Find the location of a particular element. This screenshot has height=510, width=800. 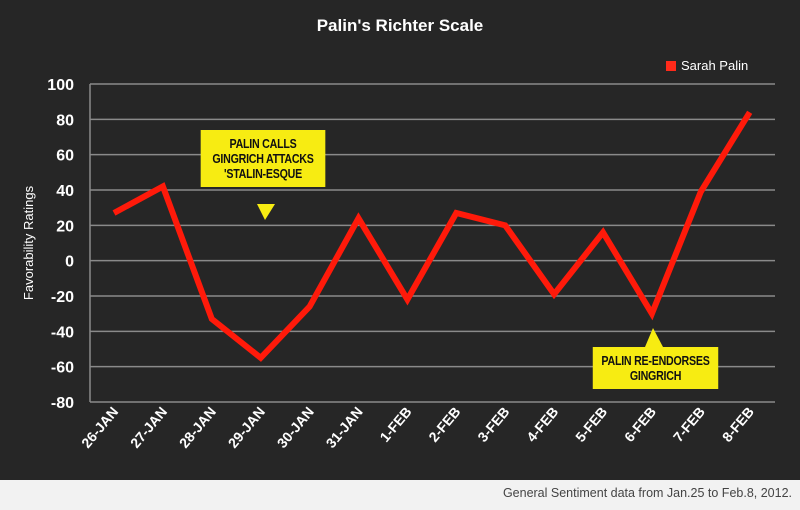

y-tick-label: 60 is located at coordinates (65, 156).